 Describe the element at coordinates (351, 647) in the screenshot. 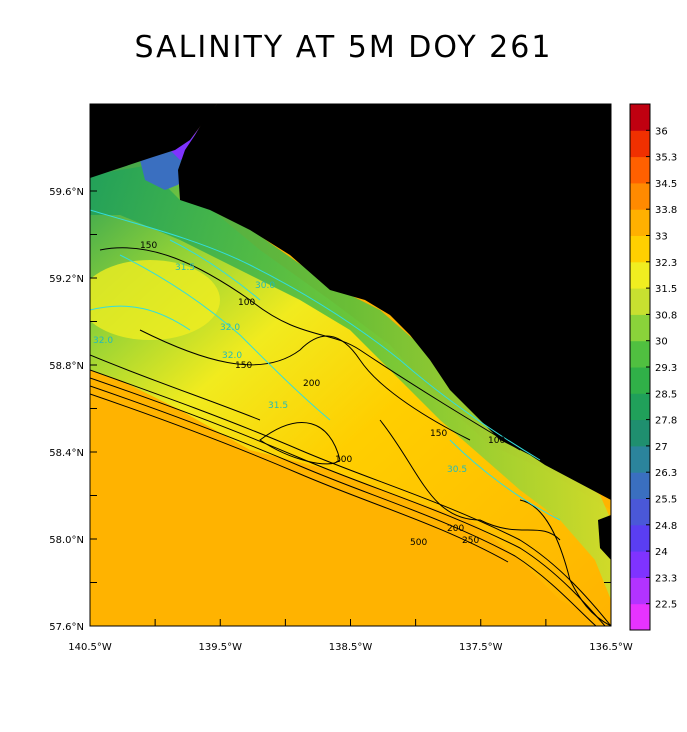

I see `x-tick-label: 138.5°W` at that location.